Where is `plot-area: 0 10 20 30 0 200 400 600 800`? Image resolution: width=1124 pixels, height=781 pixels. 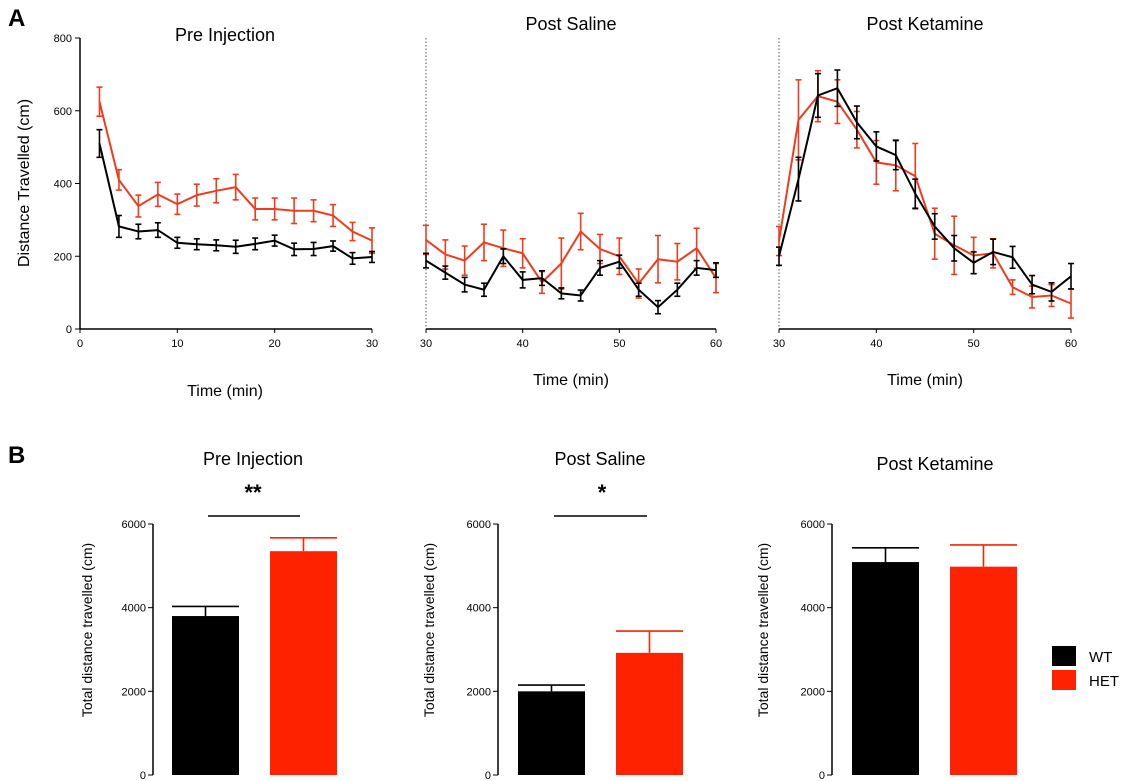
plot-area: 0 10 20 30 0 200 400 600 800 is located at coordinates (216, 191).